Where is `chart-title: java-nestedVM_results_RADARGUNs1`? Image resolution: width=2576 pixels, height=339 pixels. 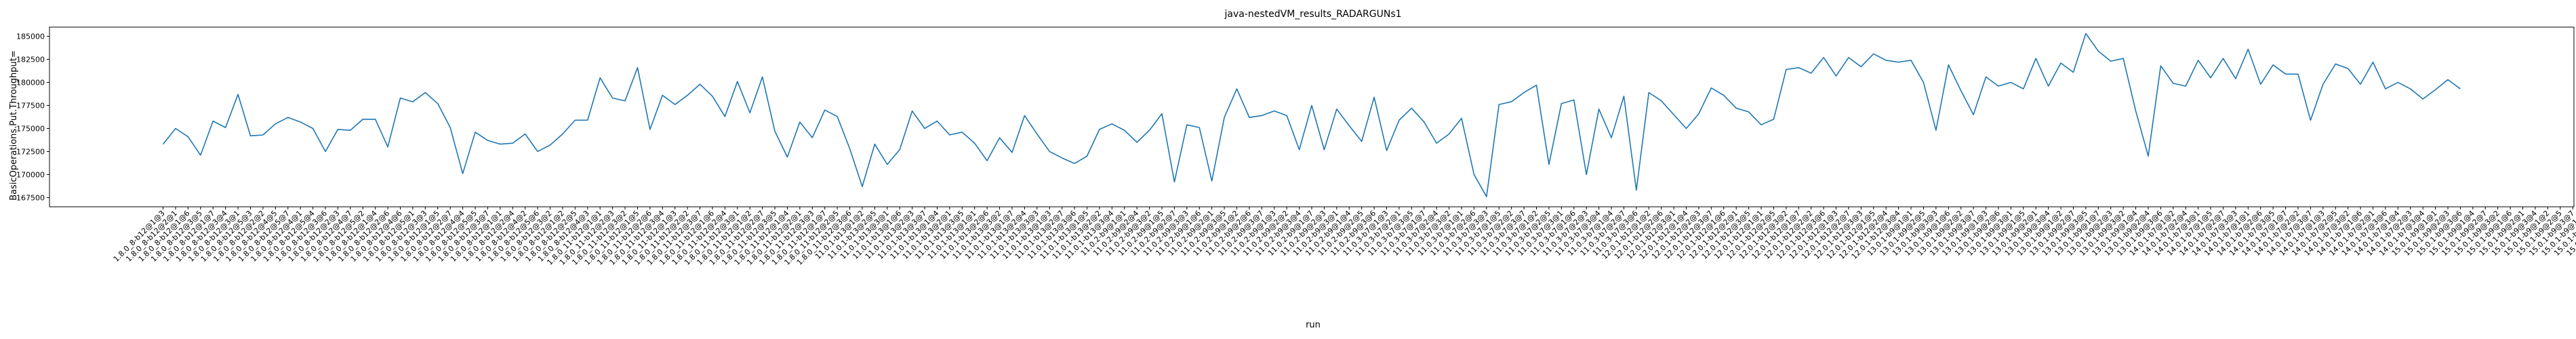
chart-title: java-nestedVM_results_RADARGUNs1 is located at coordinates (1312, 15).